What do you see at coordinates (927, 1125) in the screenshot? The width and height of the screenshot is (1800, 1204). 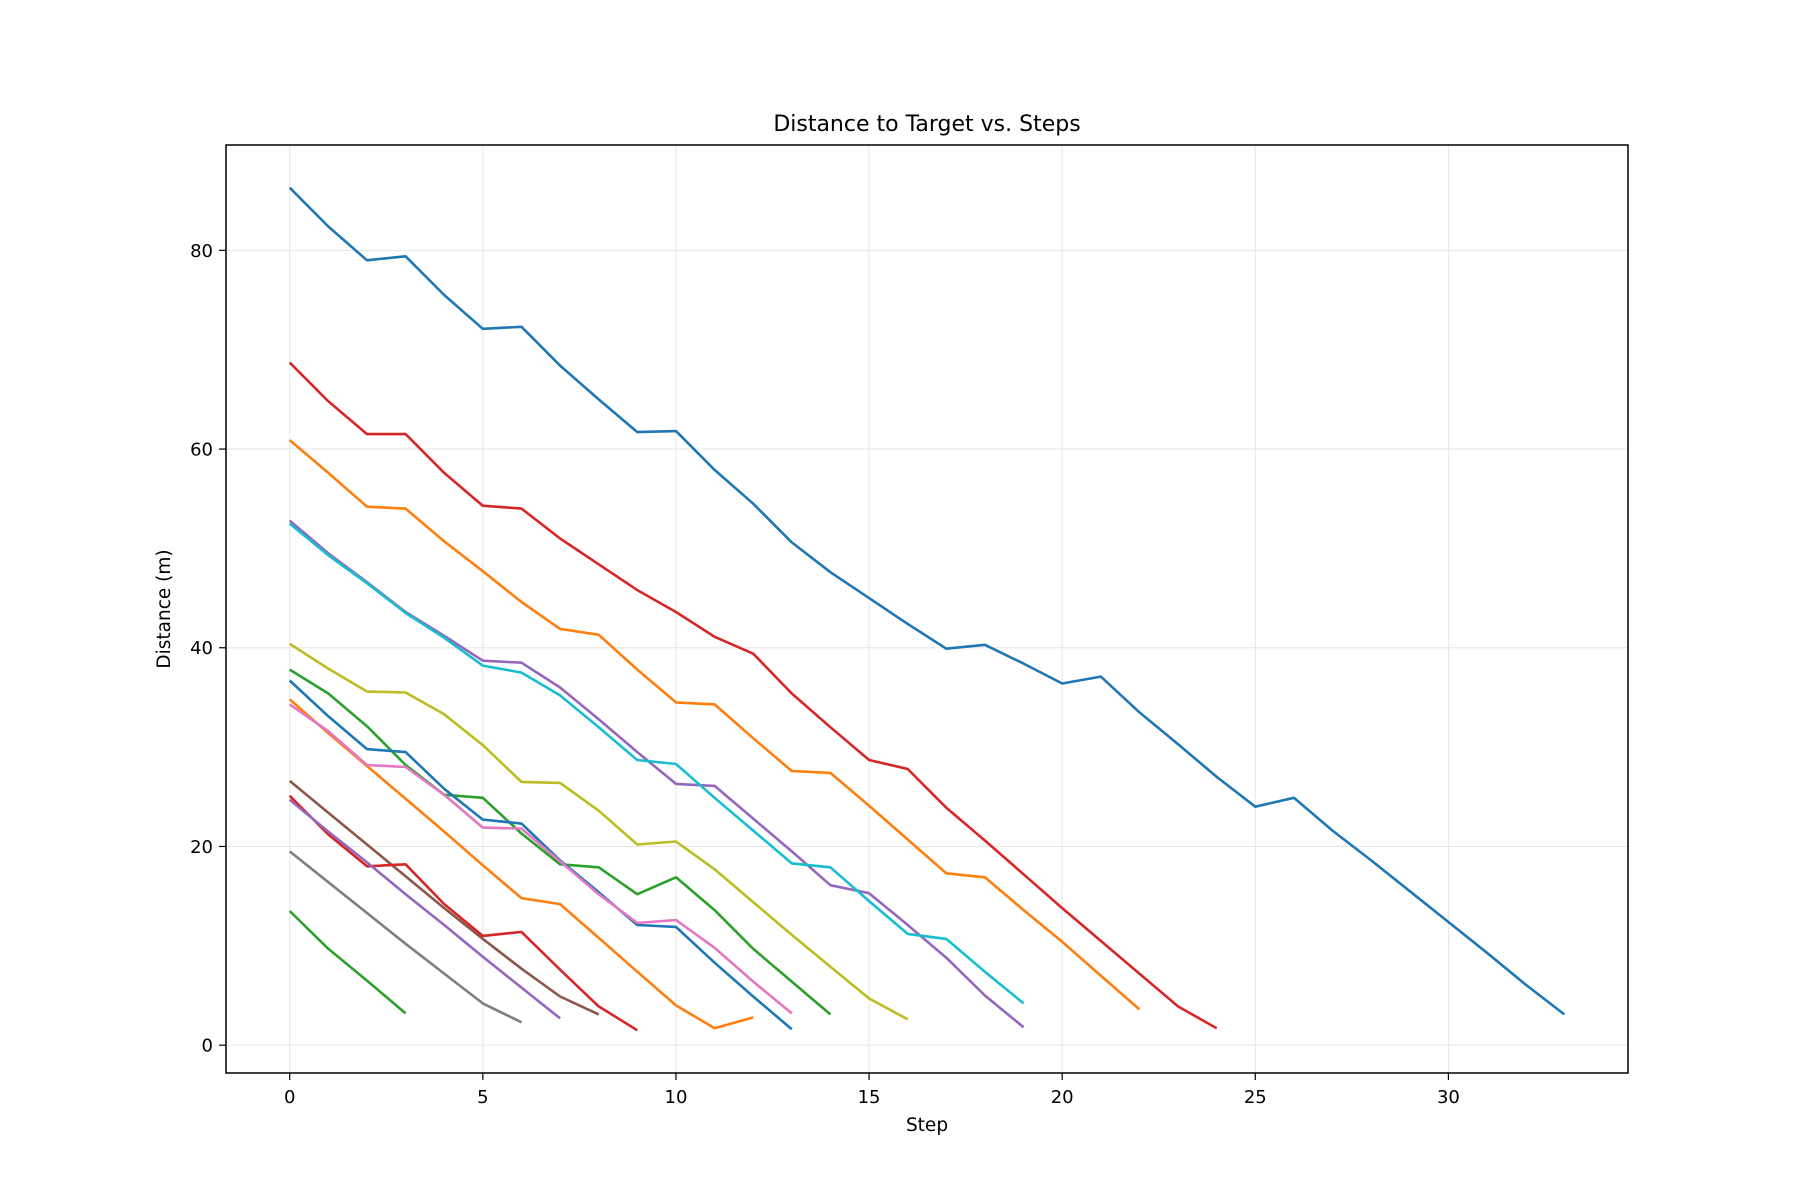 I see `x-axis-label: Step` at bounding box center [927, 1125].